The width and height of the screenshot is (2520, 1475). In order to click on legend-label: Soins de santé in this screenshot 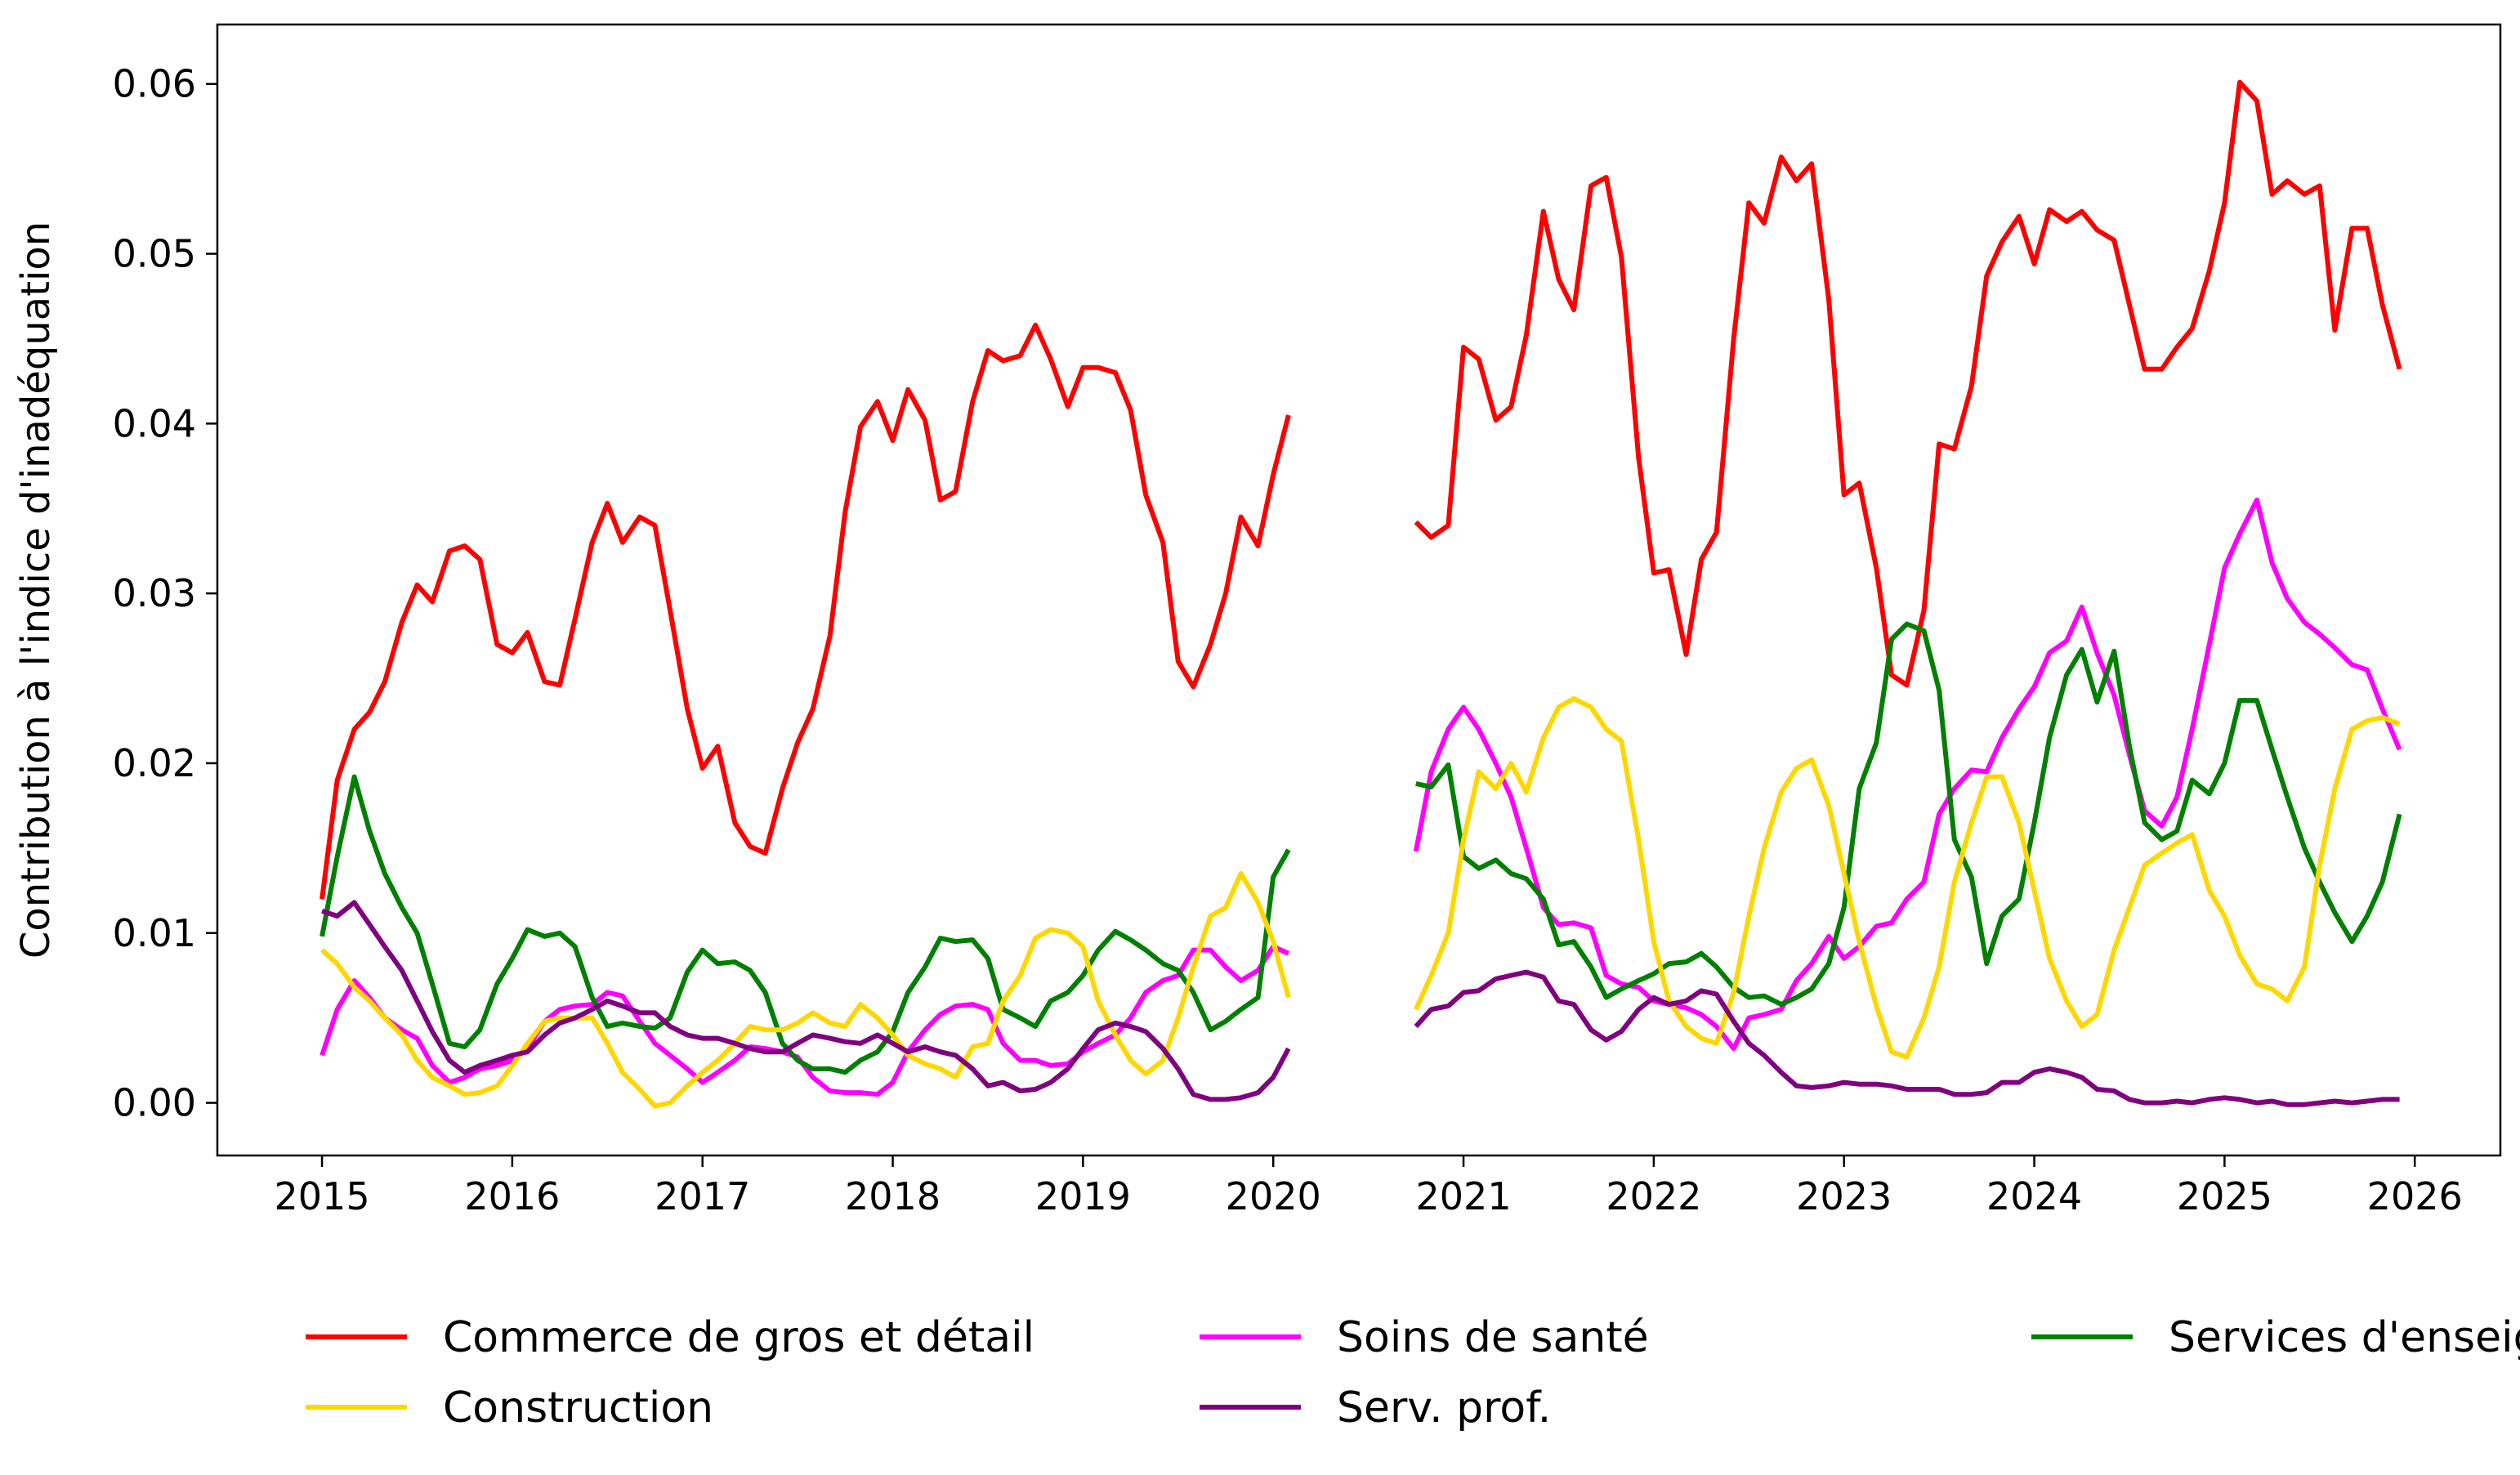, I will do `click(1493, 1337)`.